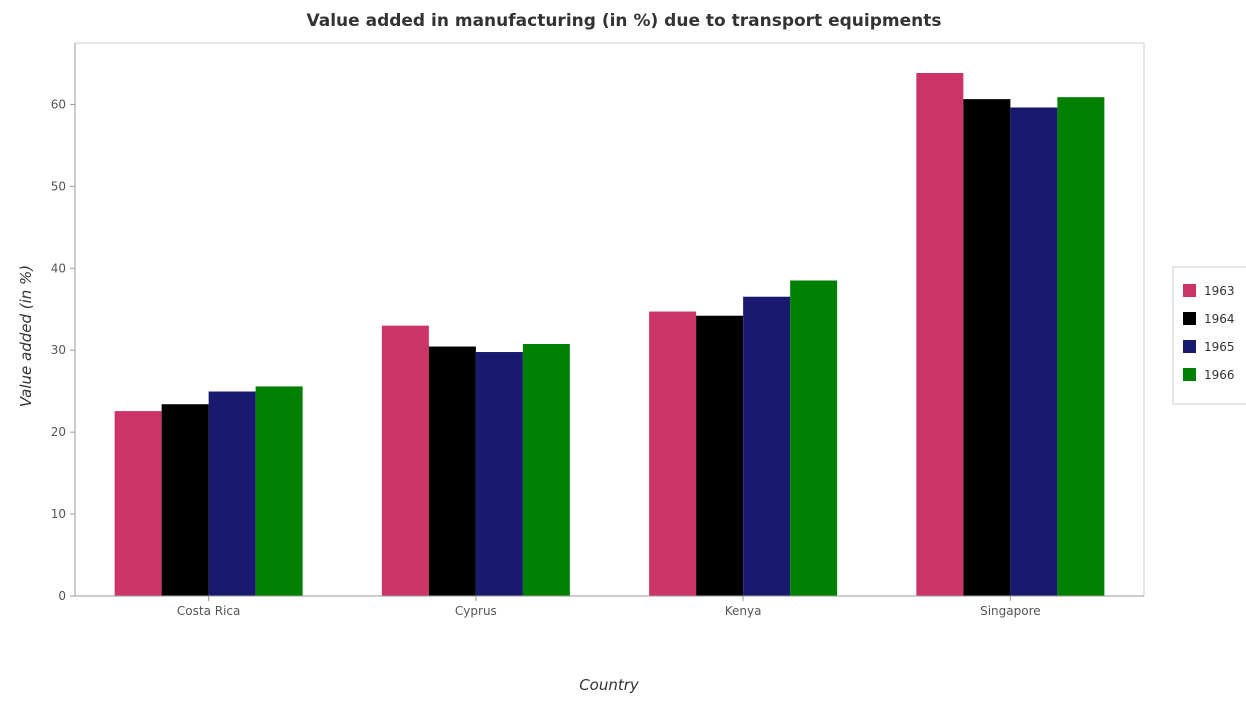 The width and height of the screenshot is (1246, 704). Describe the element at coordinates (1010, 611) in the screenshot. I see `x-tick-label: Singapore` at that location.